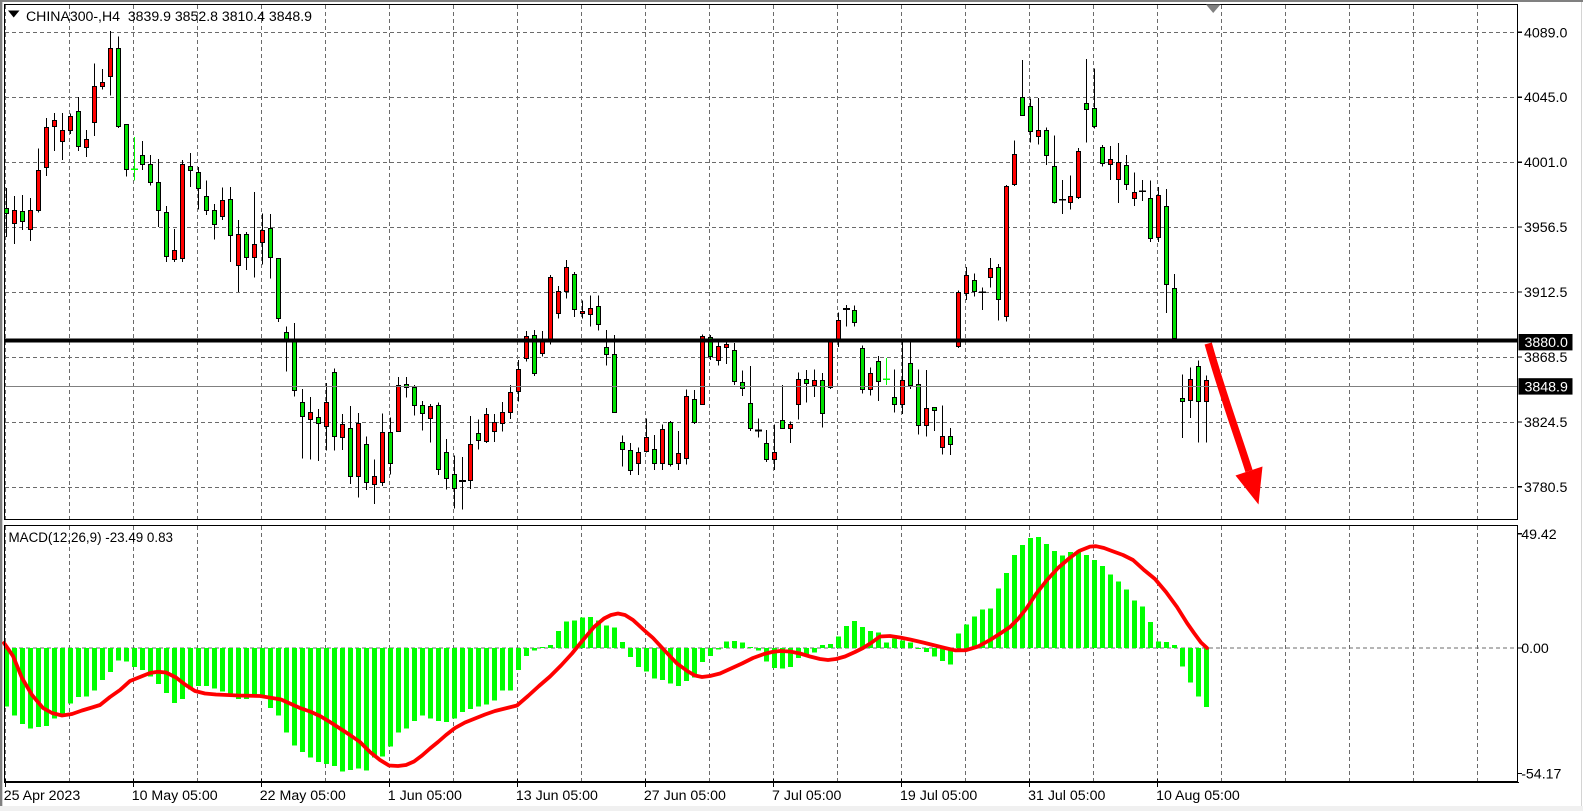 The height and width of the screenshot is (811, 1583). Describe the element at coordinates (557, 796) in the screenshot. I see `svg-text: 13 Jun 05:00` at that location.